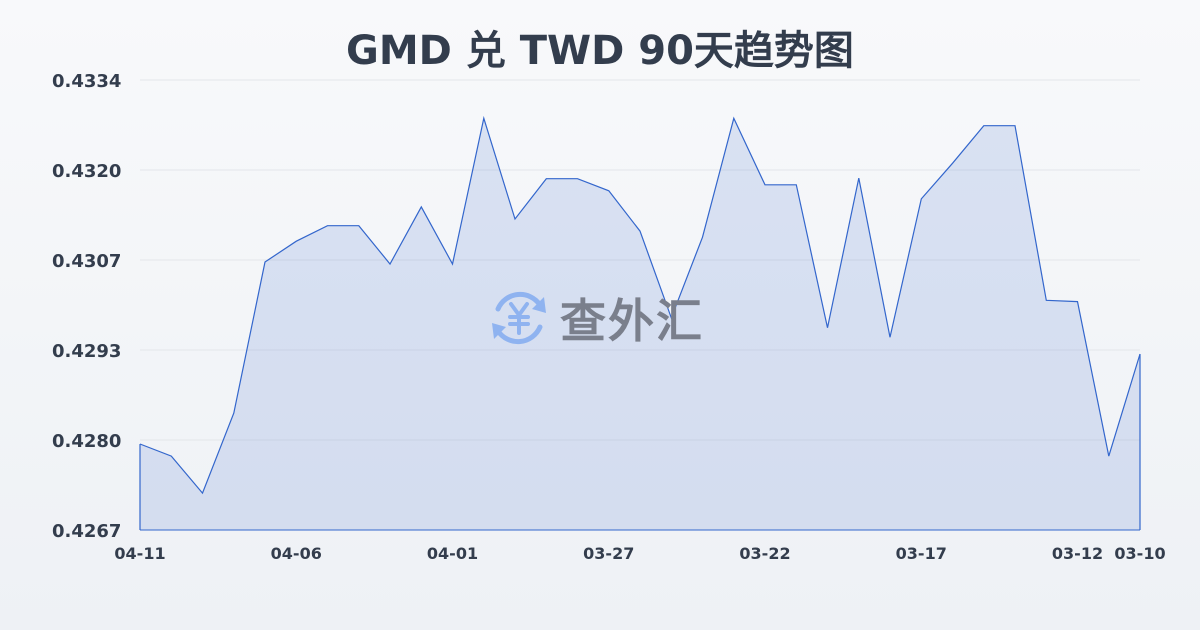  Describe the element at coordinates (921, 553) in the screenshot. I see `x-tick-label: 03-17` at that location.